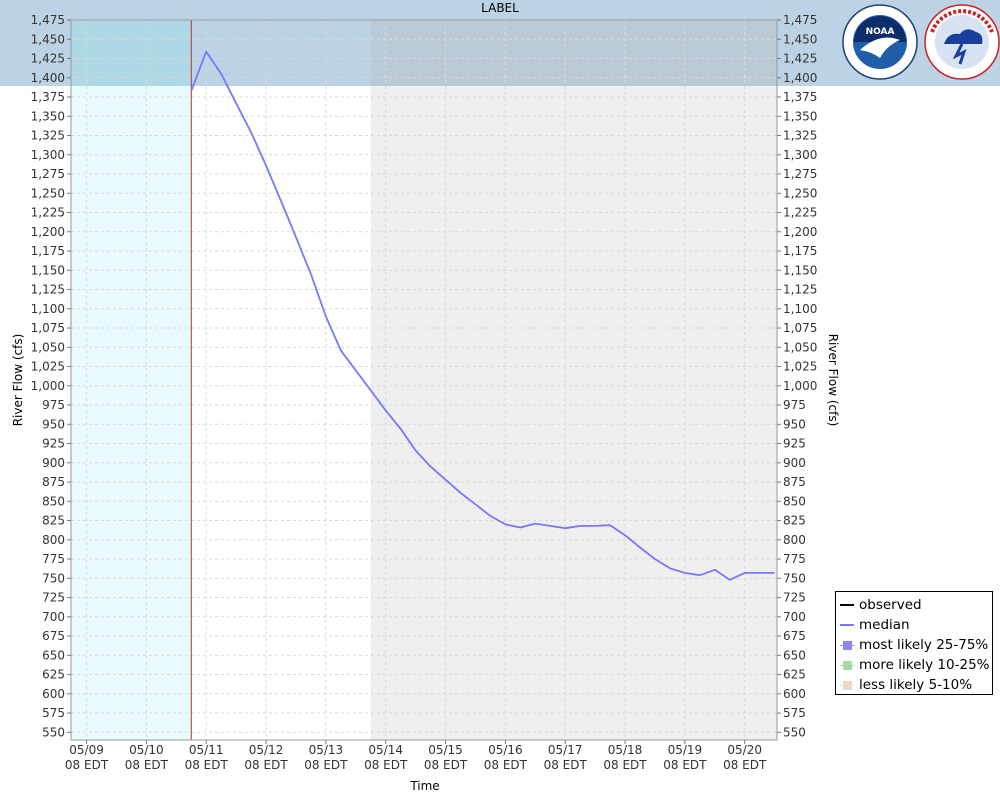 The height and width of the screenshot is (800, 1000). I want to click on y-tick-label-left: 900, so click(53, 463).